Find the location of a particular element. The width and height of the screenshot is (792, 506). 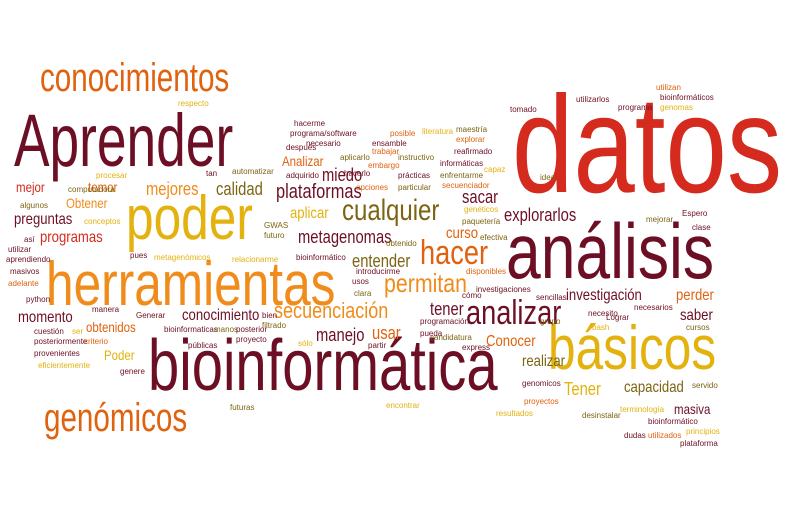

word-futuras: futuras is located at coordinates (242, 407).